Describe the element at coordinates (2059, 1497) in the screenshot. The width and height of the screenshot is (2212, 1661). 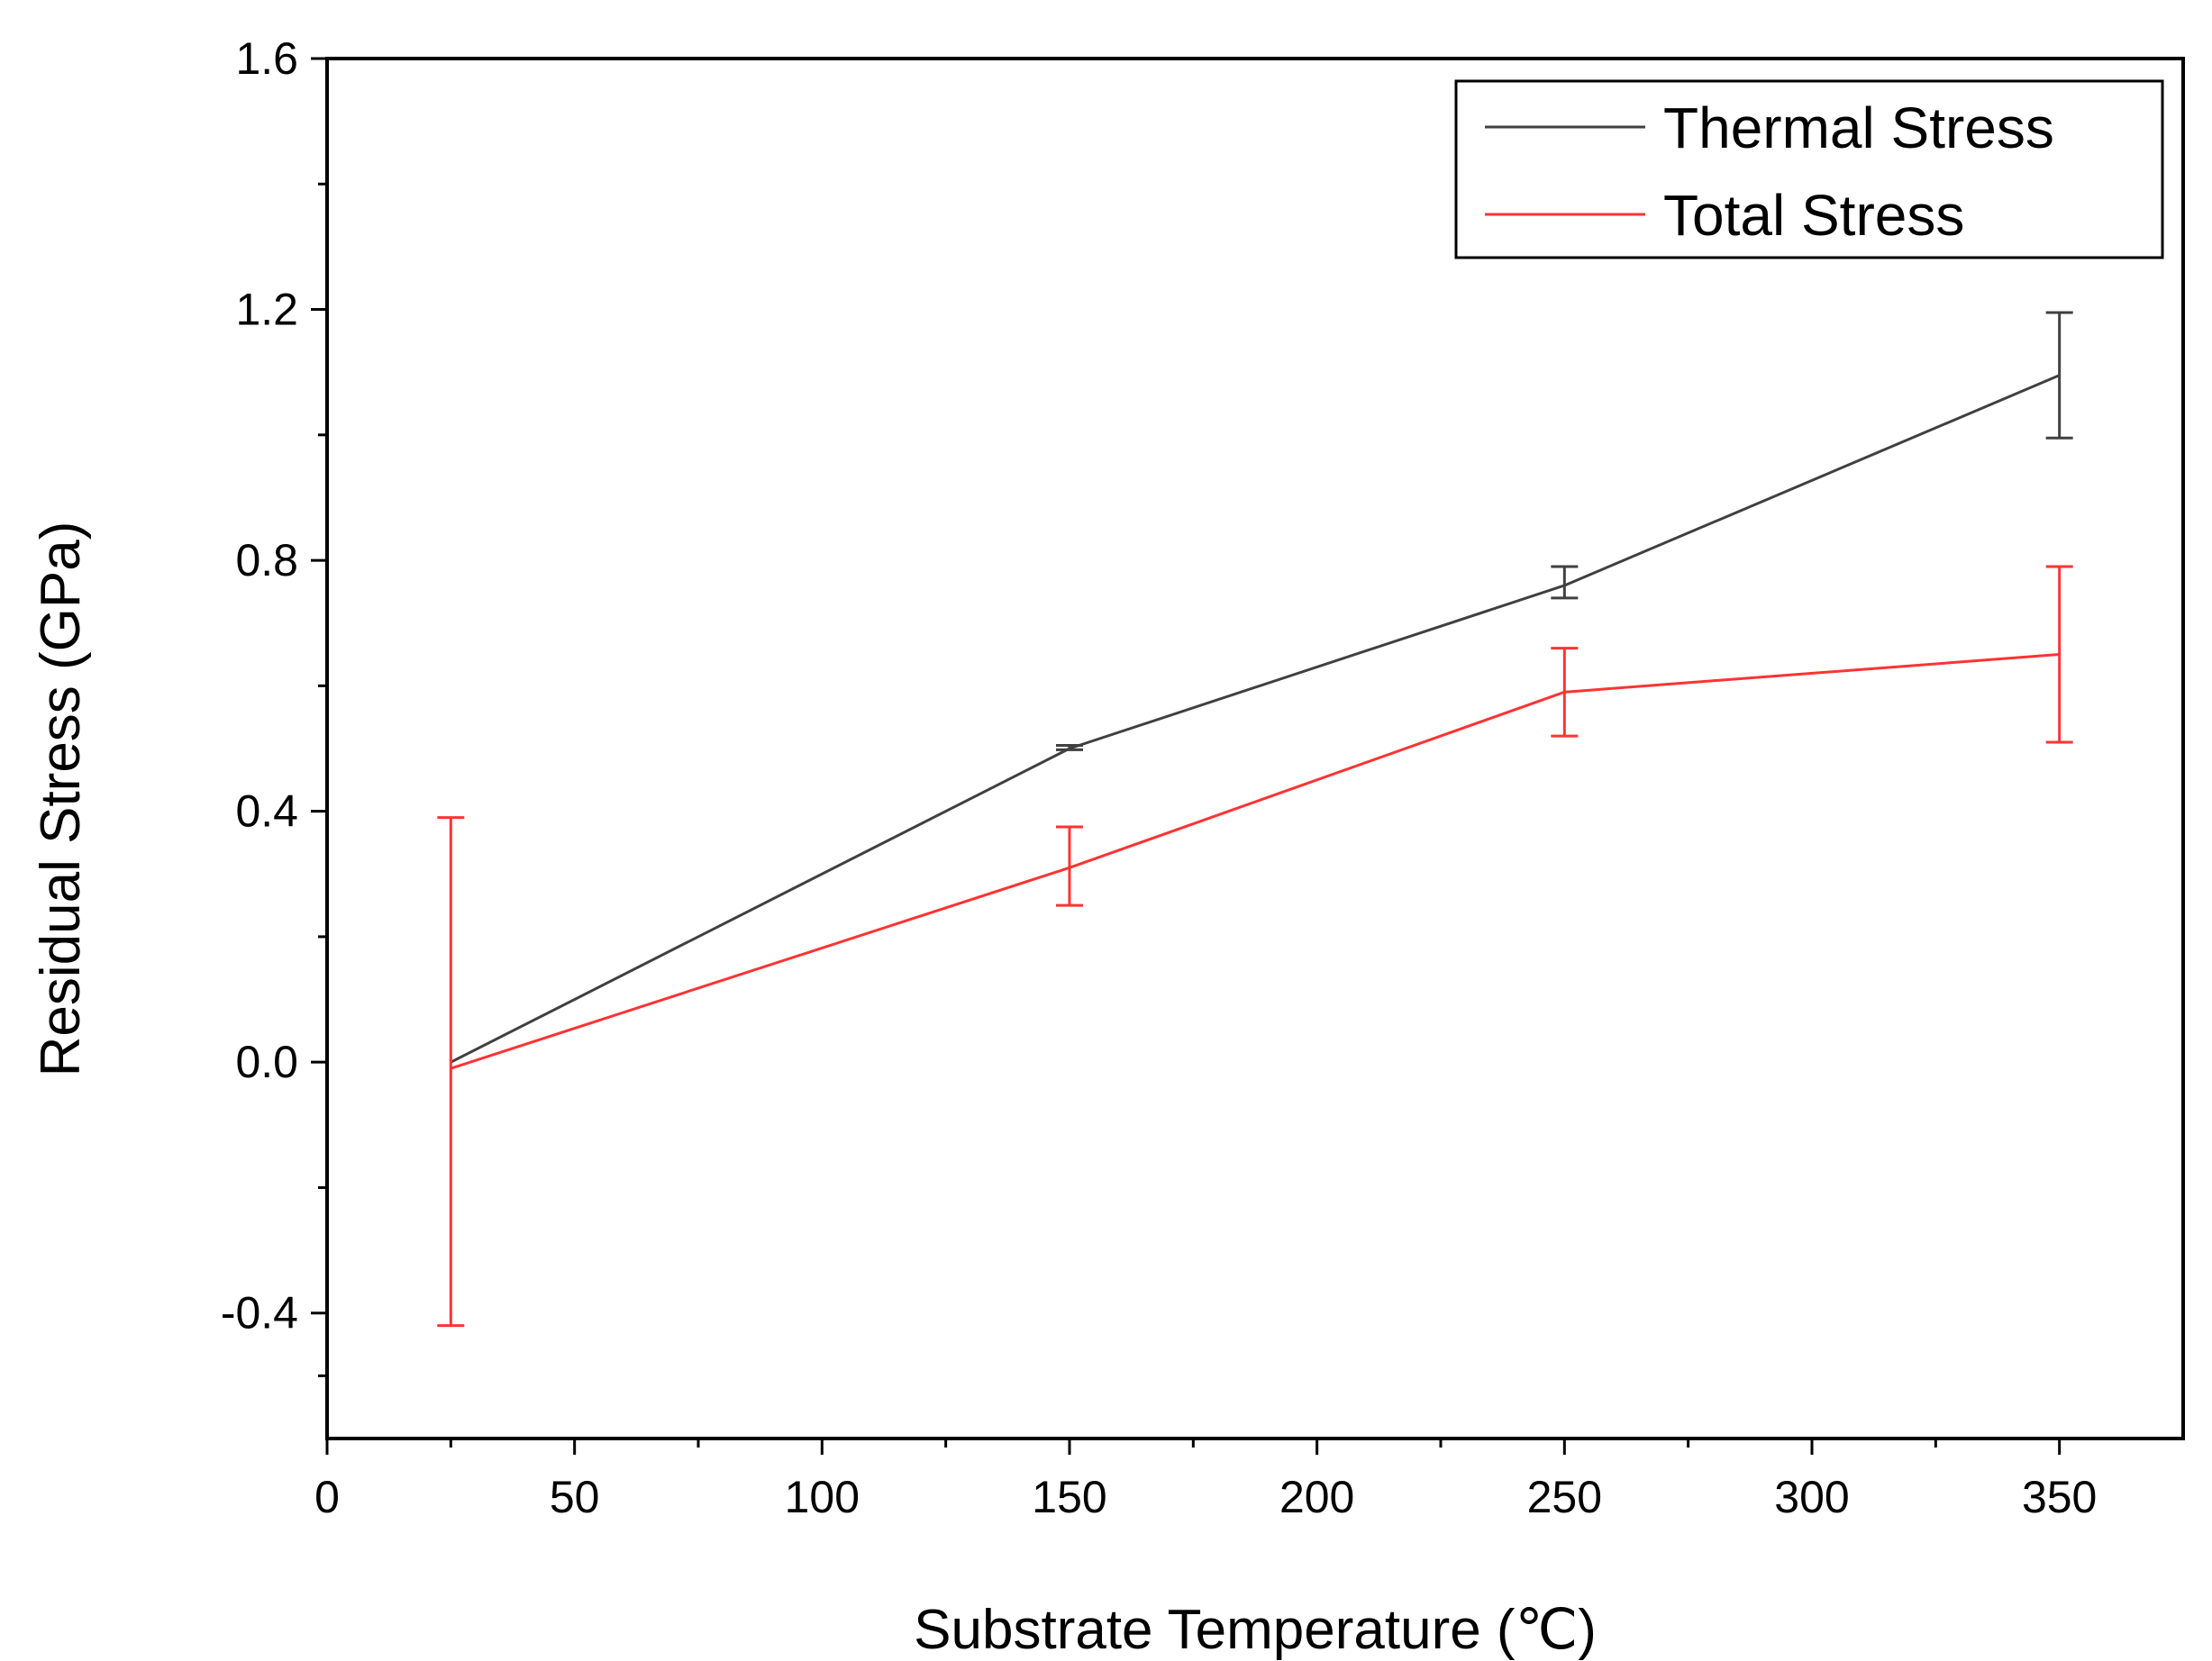
I see `x-tick-label: 350` at that location.